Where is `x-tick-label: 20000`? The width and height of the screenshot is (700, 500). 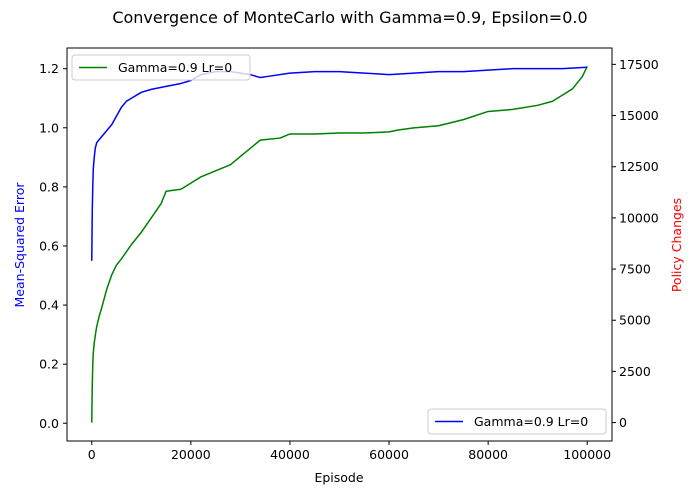 x-tick-label: 20000 is located at coordinates (191, 454).